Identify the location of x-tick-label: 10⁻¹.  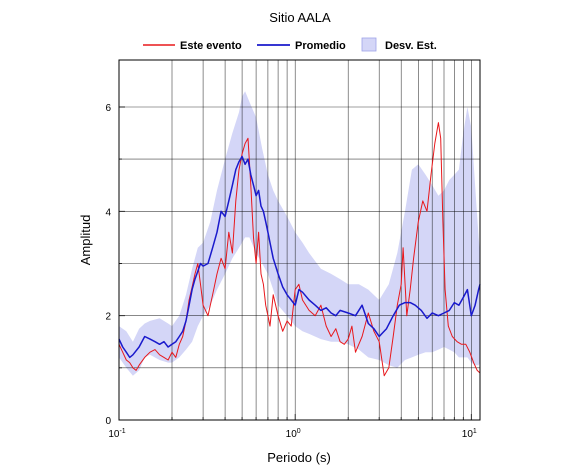
(116, 434).